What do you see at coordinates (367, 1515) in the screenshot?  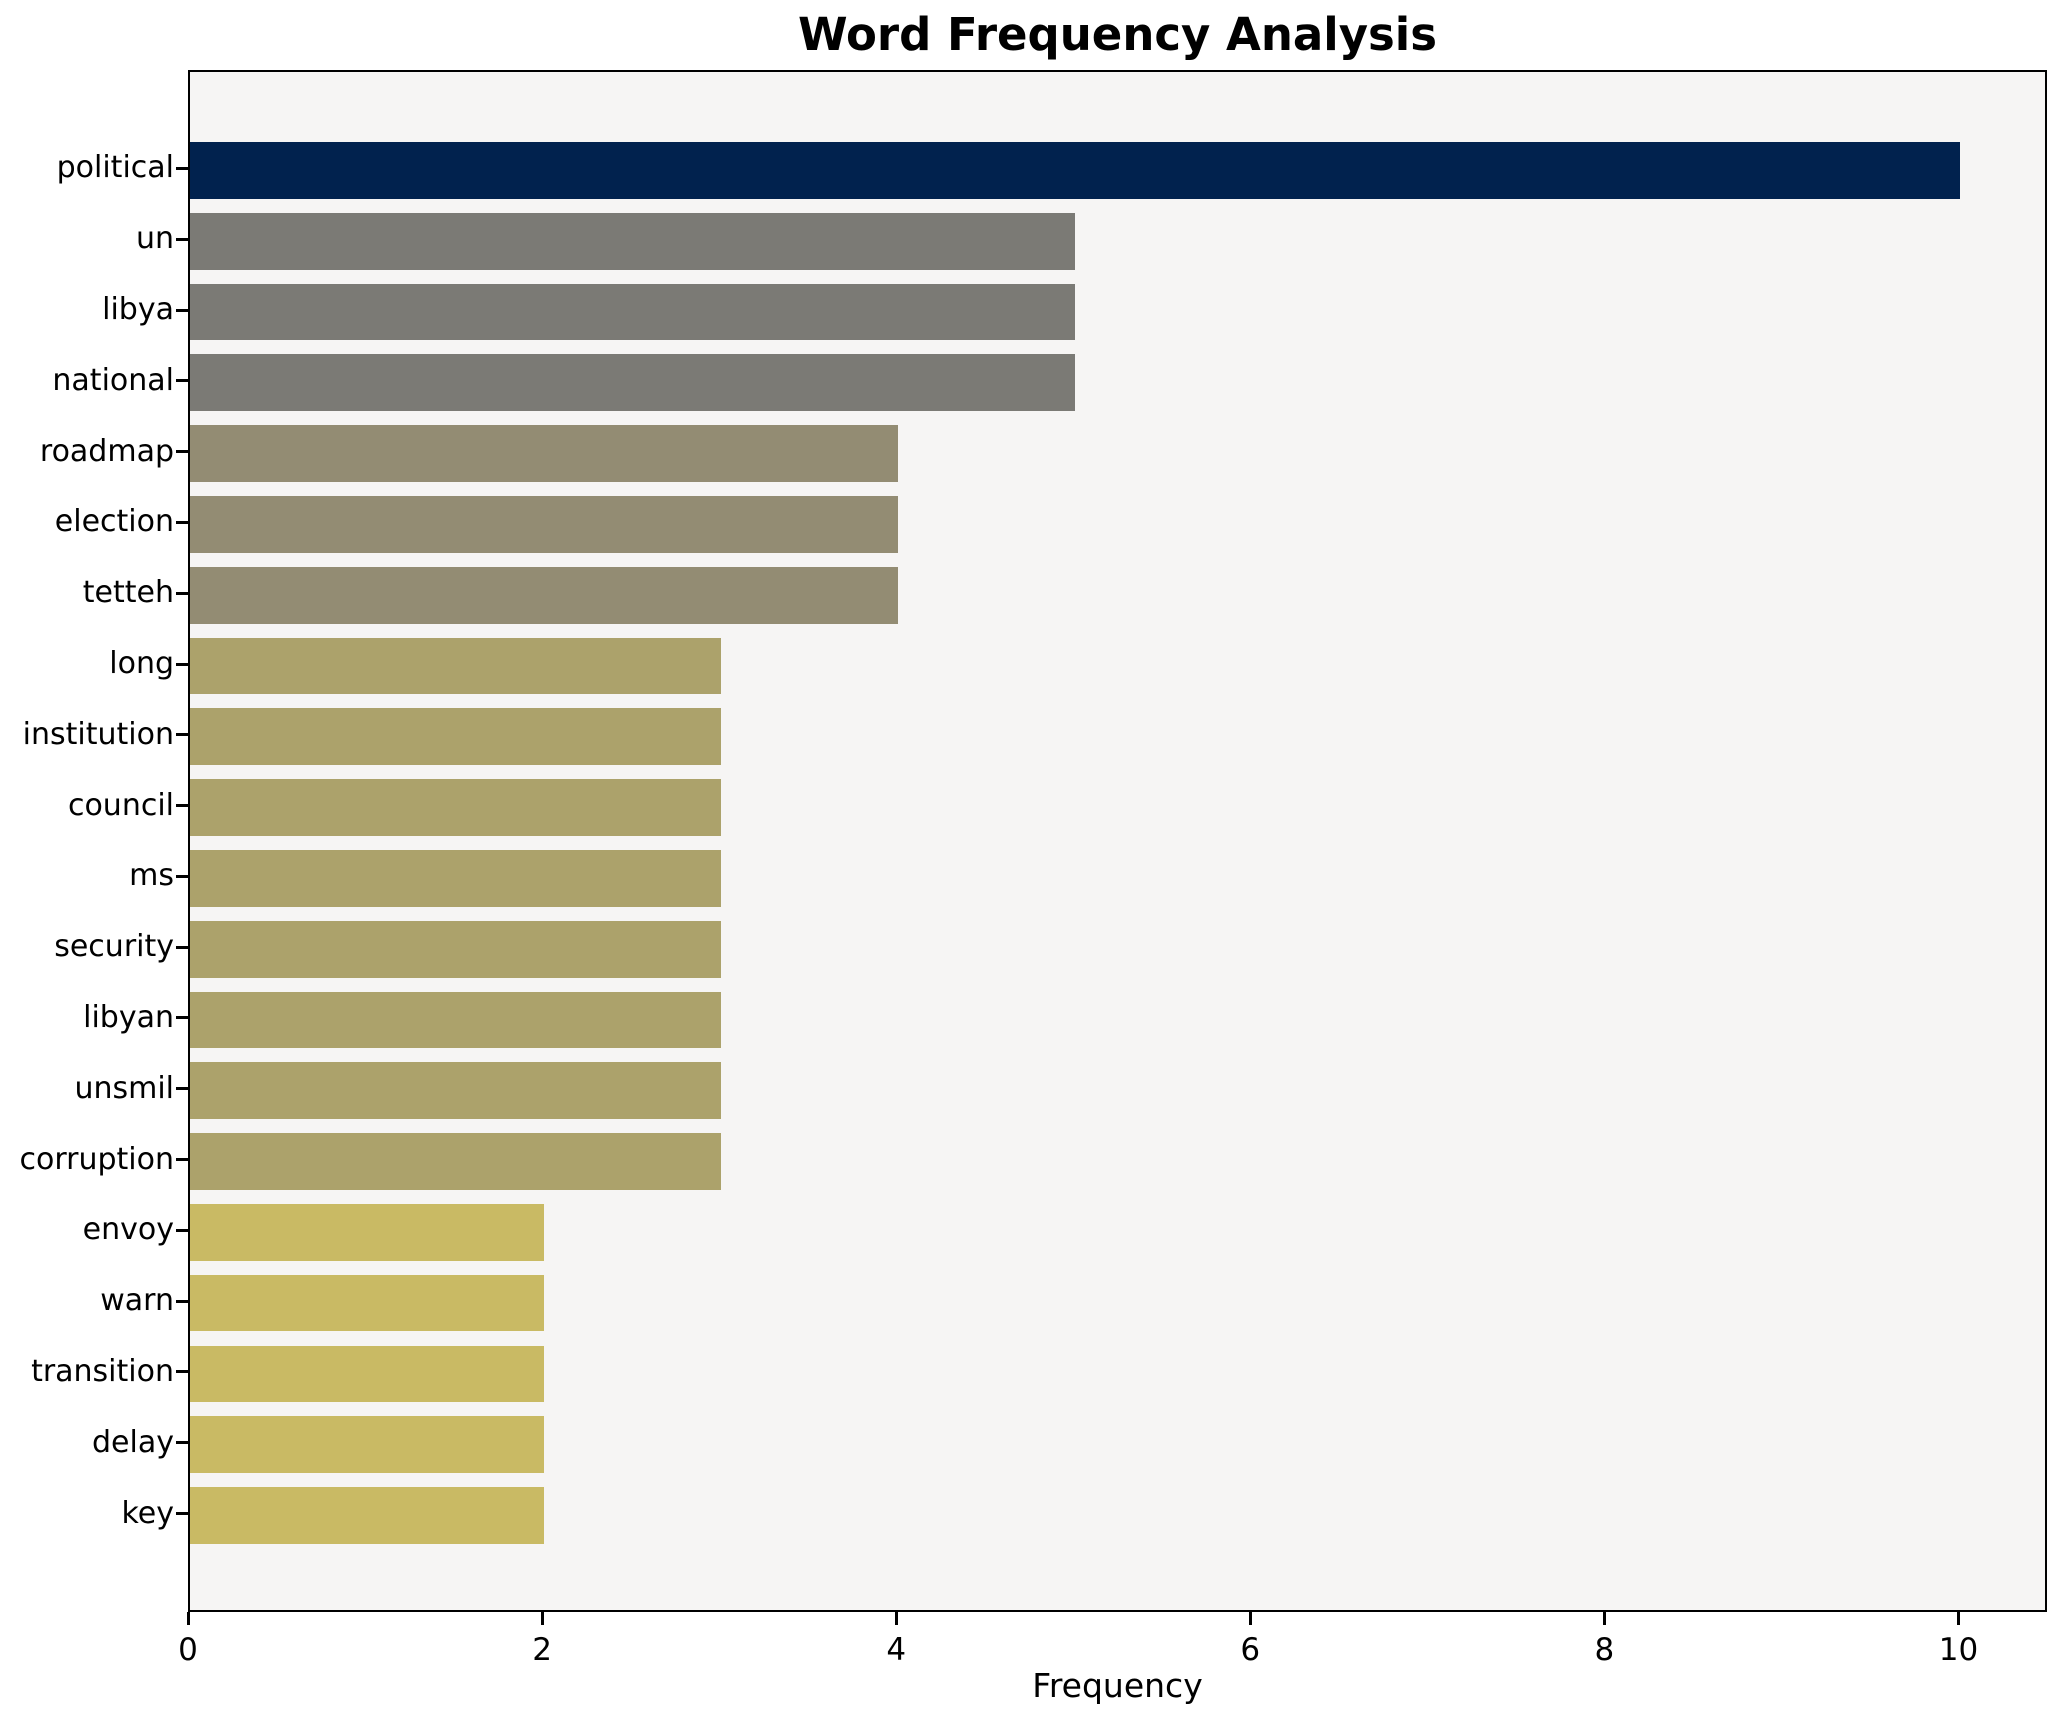 I see `bar-key` at bounding box center [367, 1515].